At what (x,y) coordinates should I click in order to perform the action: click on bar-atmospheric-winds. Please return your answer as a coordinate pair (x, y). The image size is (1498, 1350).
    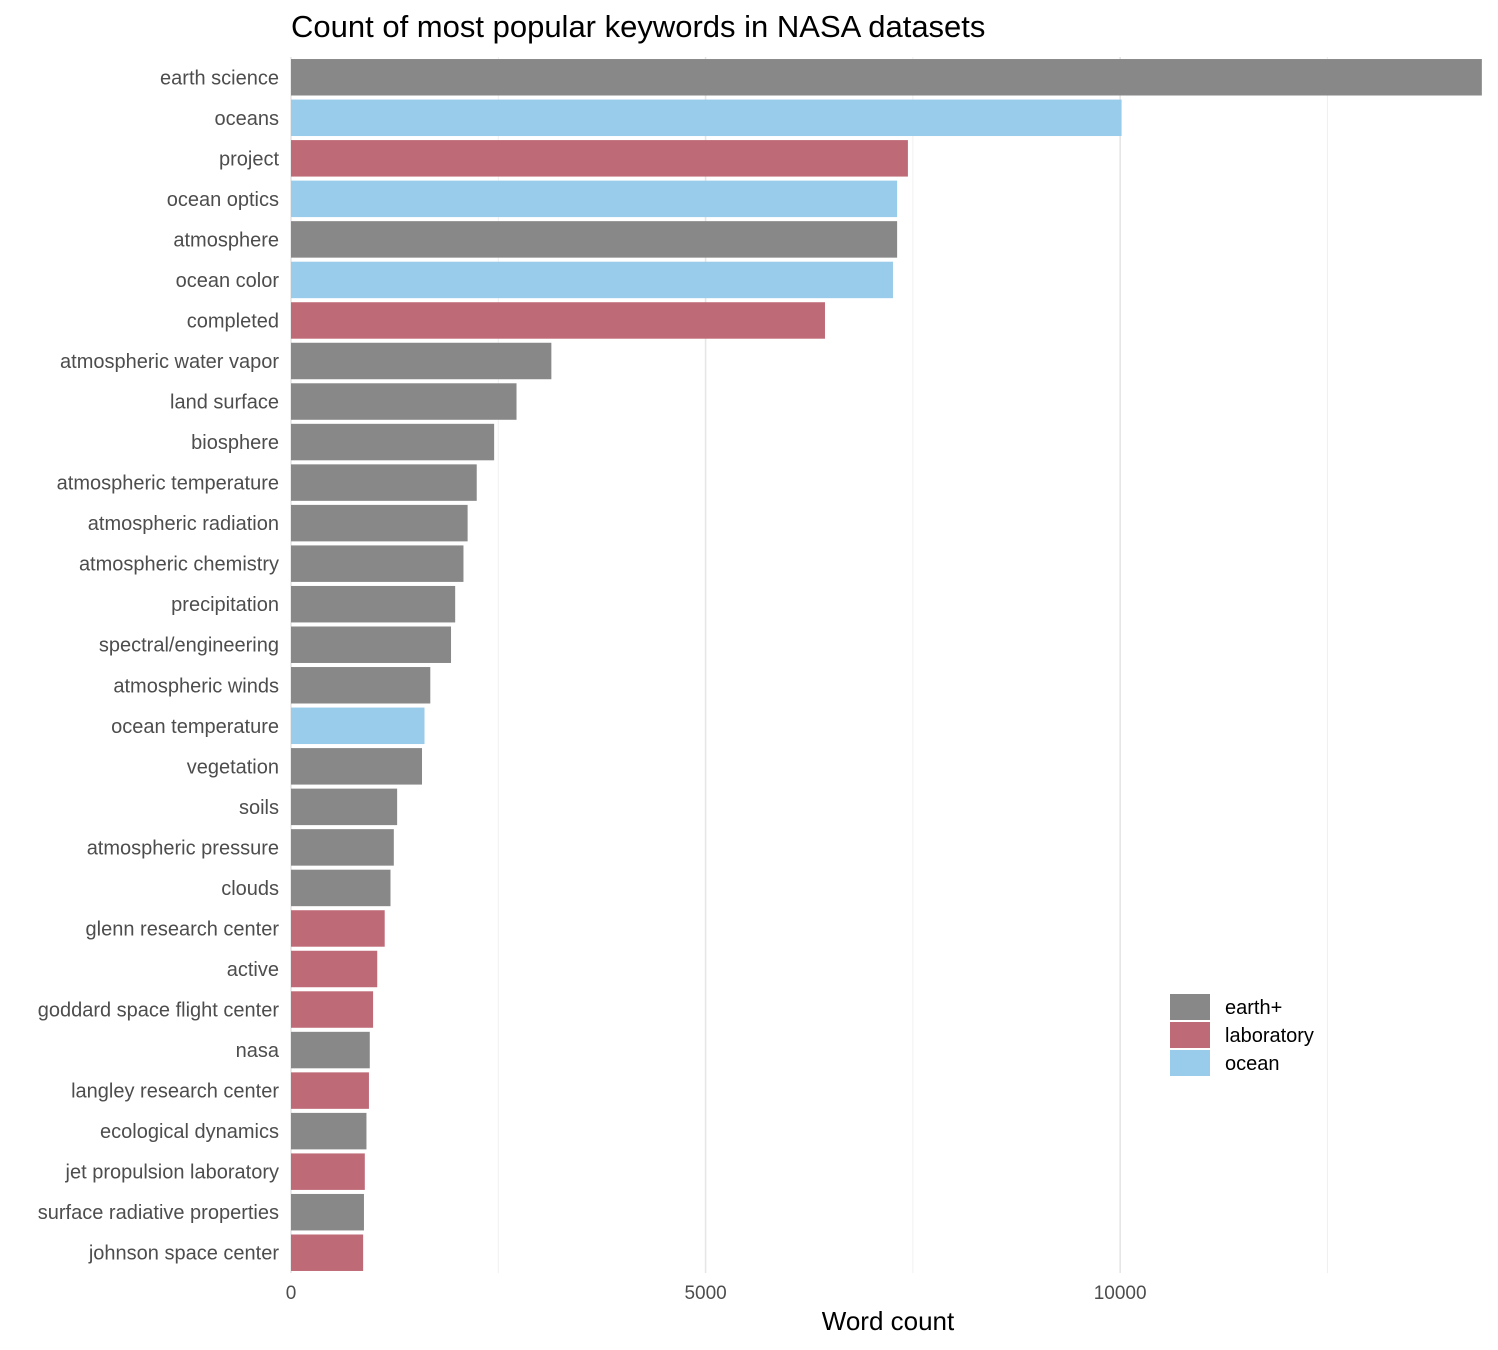
    Looking at the image, I should click on (361, 685).